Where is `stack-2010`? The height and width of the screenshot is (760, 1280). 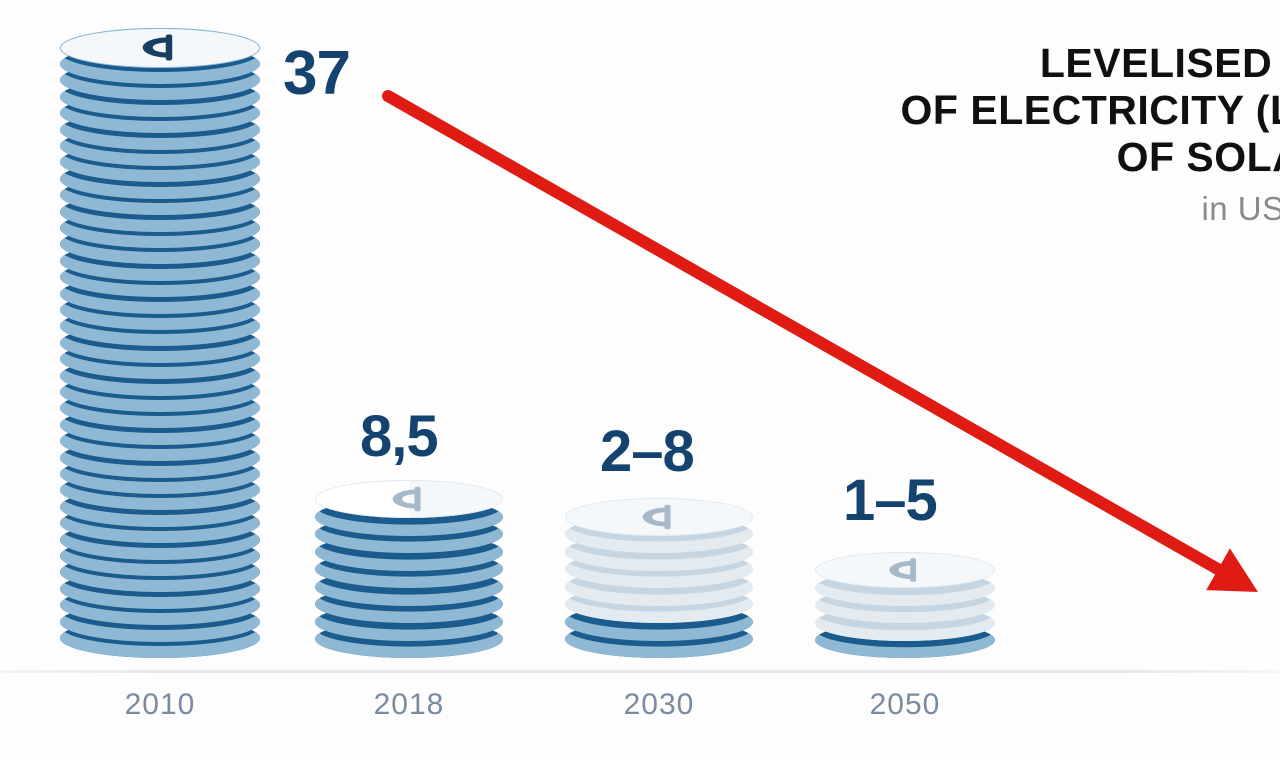
stack-2010 is located at coordinates (160, 342).